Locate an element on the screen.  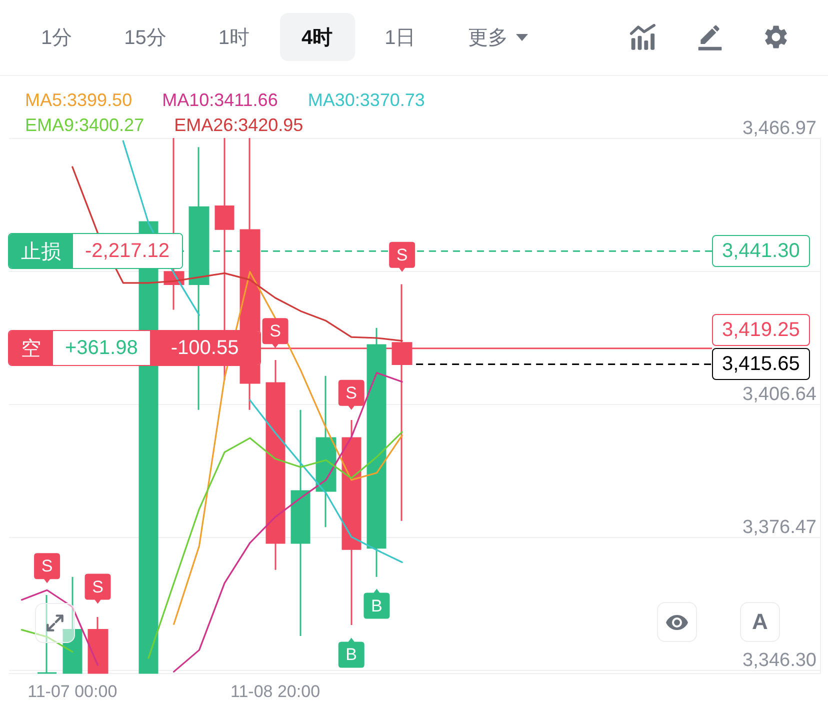
ref-line-label: 止损 is located at coordinates (41, 251).